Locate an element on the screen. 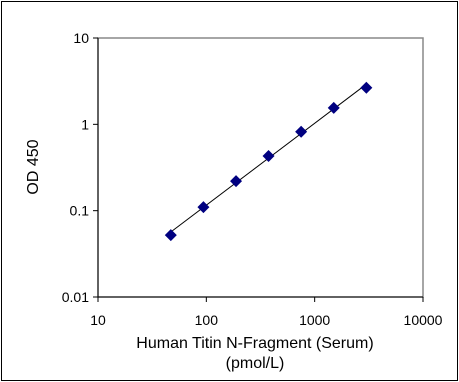  x-tick-label: 10000 is located at coordinates (423, 320).